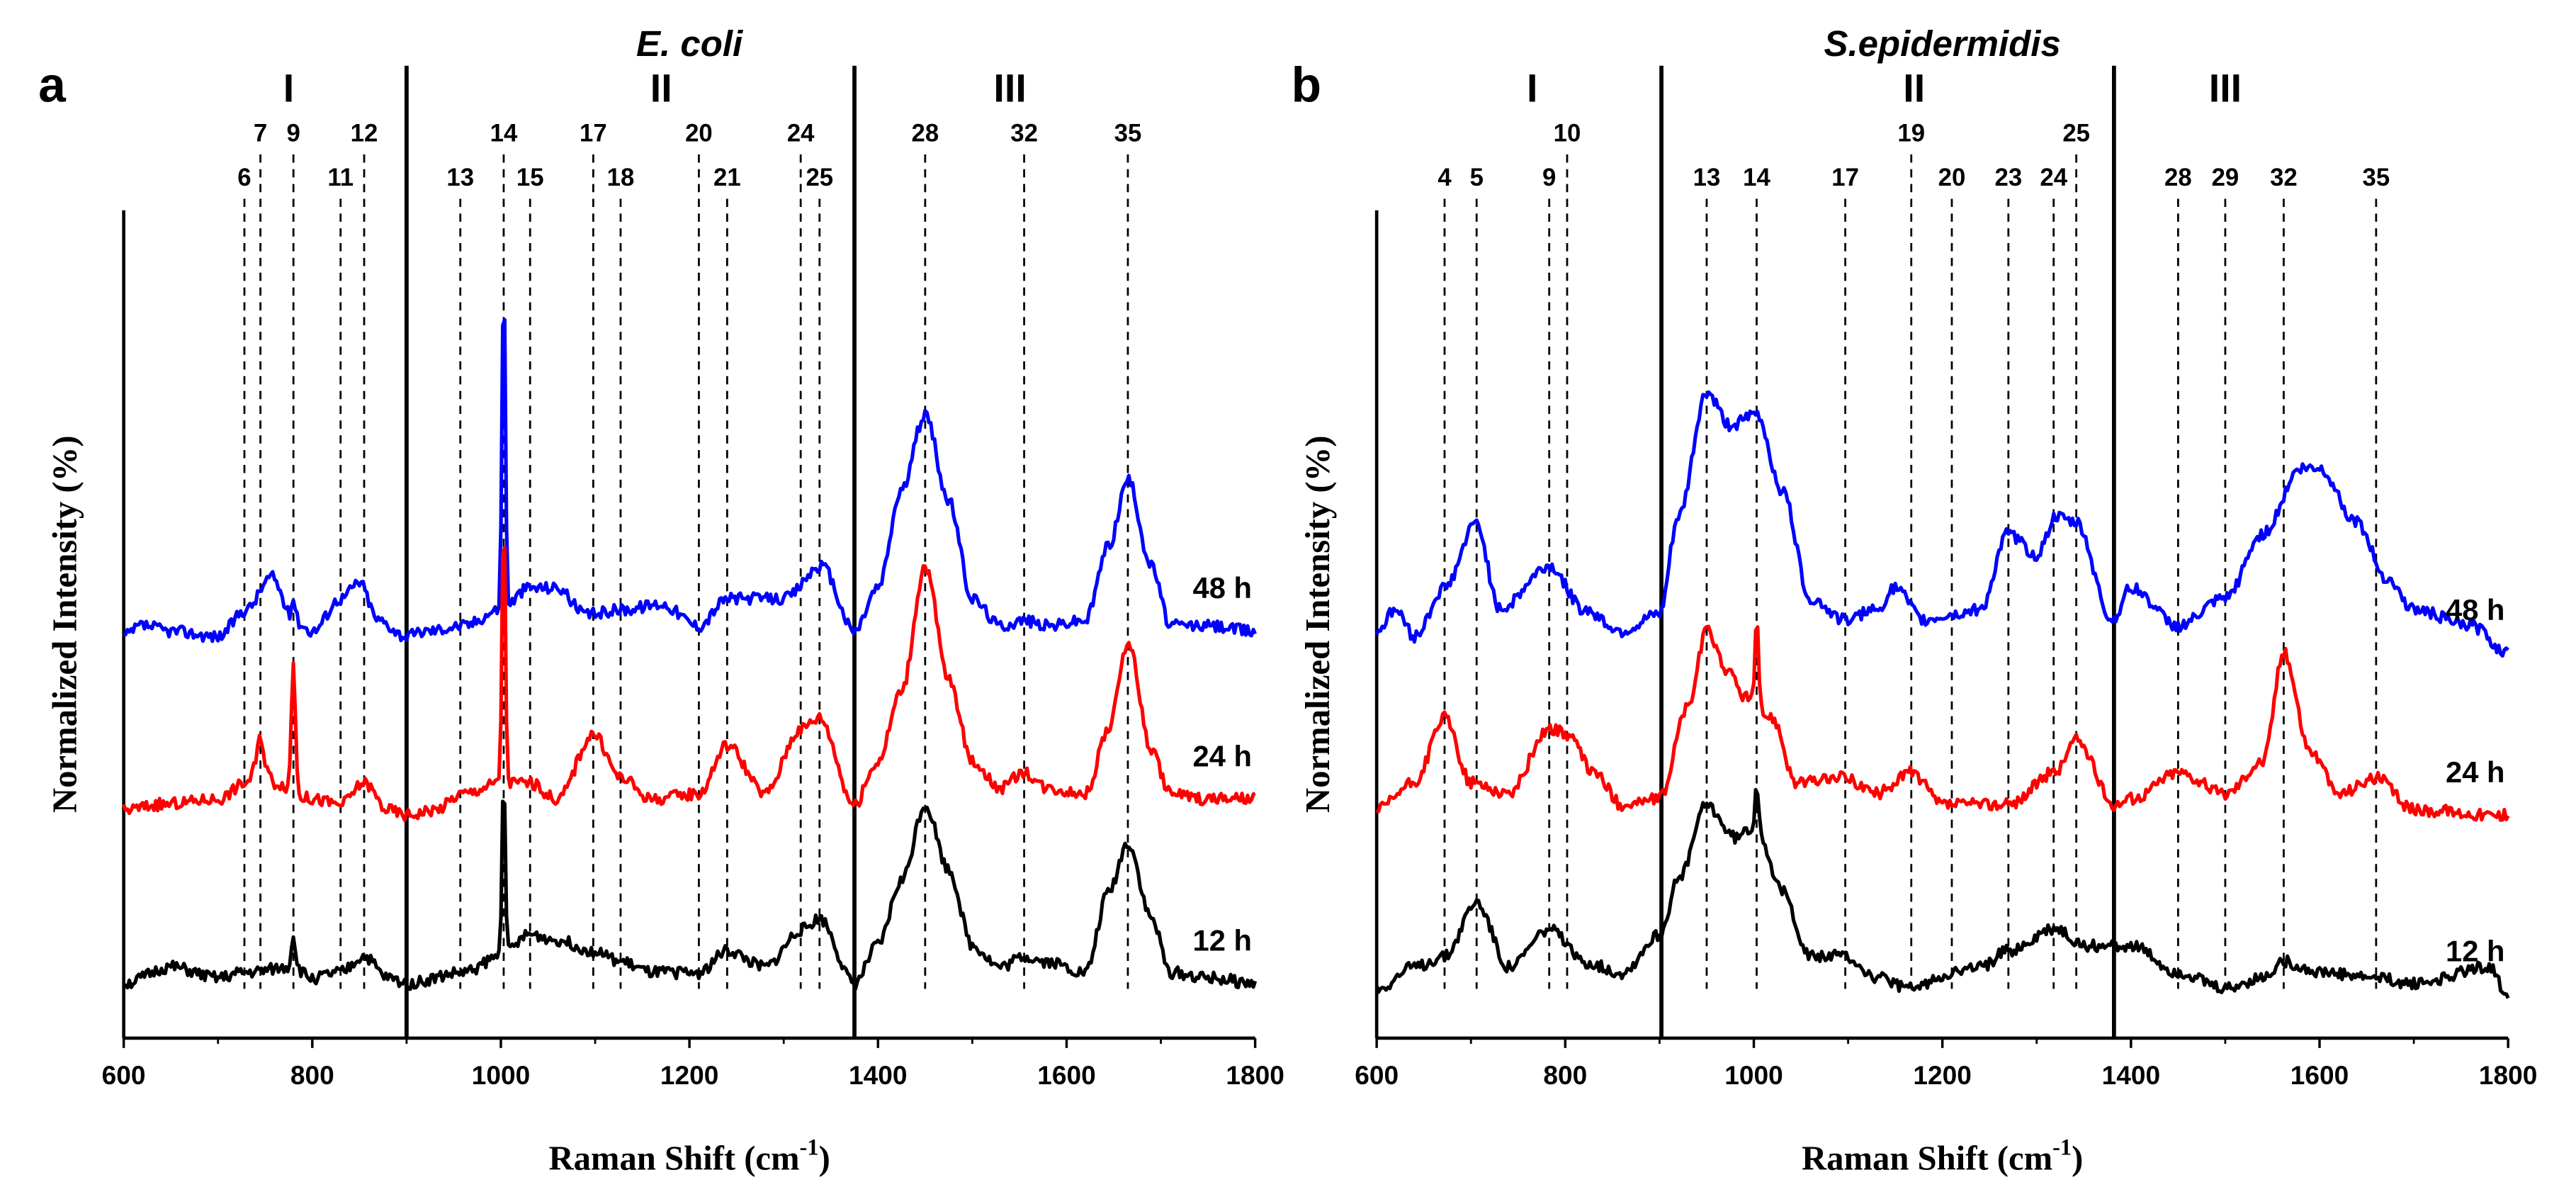  I want to click on panel-title: E. coli, so click(690, 43).